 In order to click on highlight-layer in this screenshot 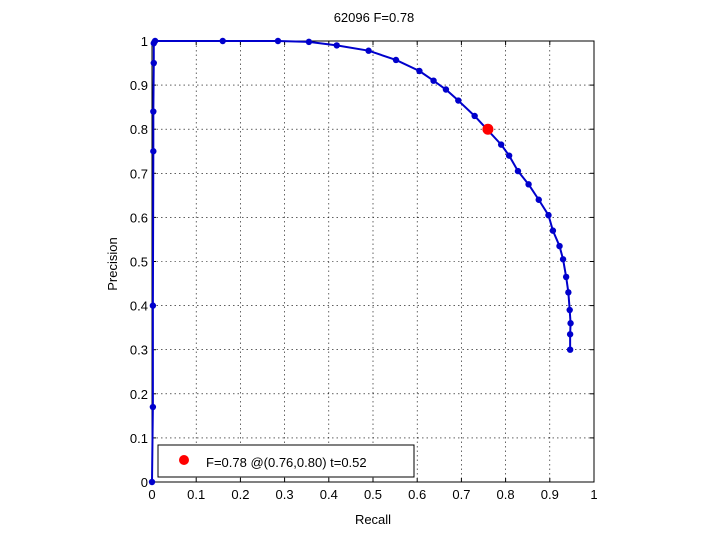, I will do `click(488, 129)`.